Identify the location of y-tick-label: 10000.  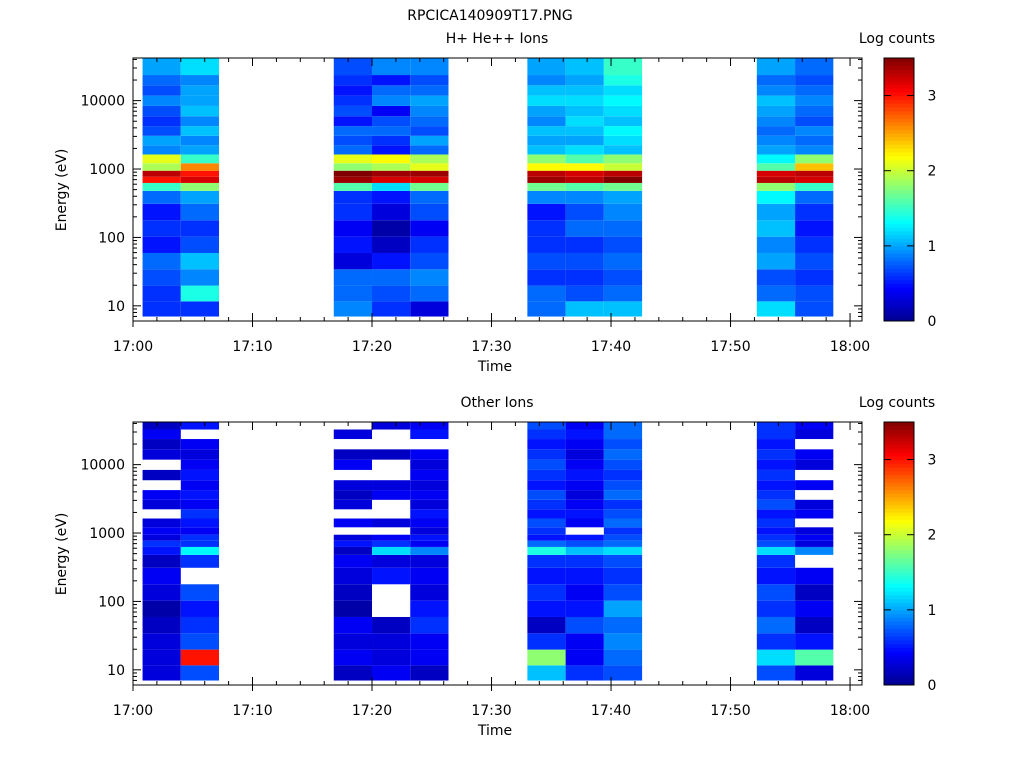
(102, 102).